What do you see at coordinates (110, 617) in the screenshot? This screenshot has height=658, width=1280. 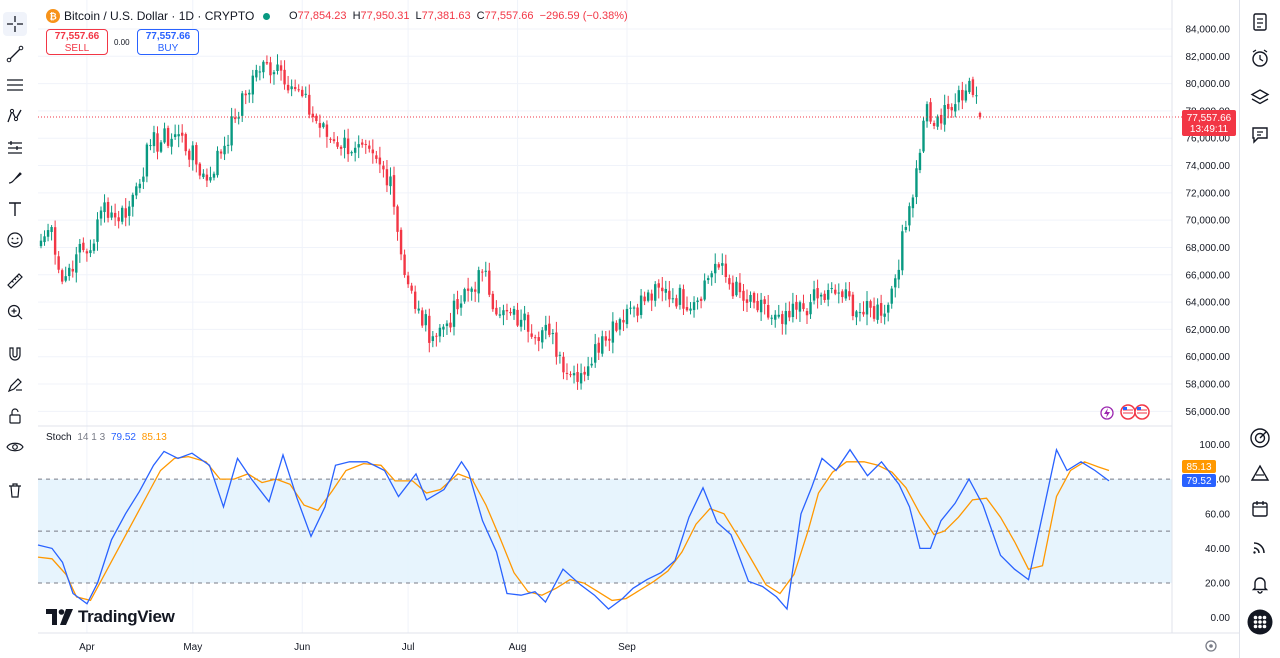 I see `tradingview-logo: TradingView` at bounding box center [110, 617].